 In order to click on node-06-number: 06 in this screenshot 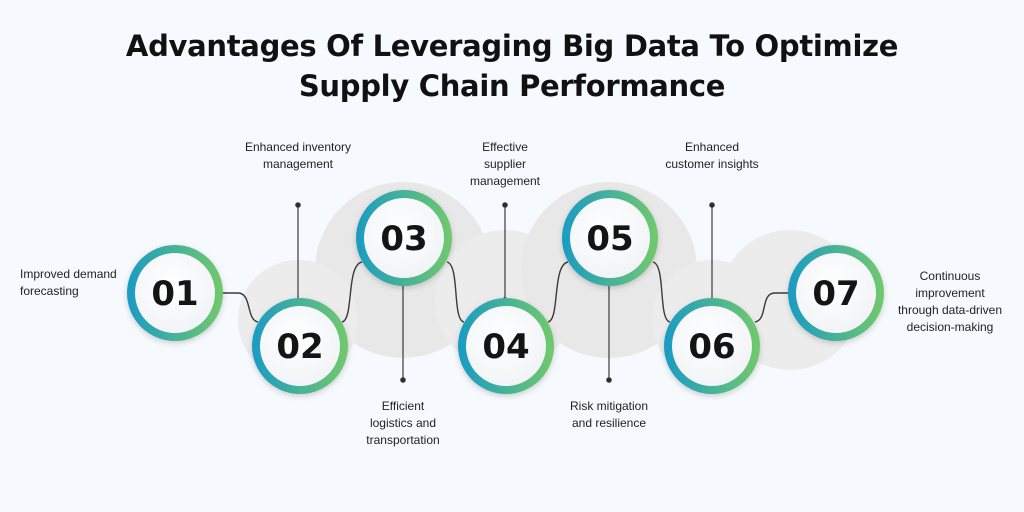, I will do `click(711, 347)`.